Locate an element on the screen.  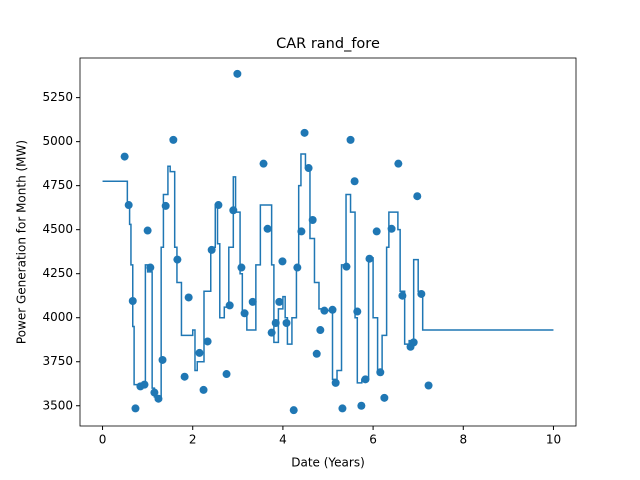
y-tick-label: 4000 is located at coordinates (57, 317).